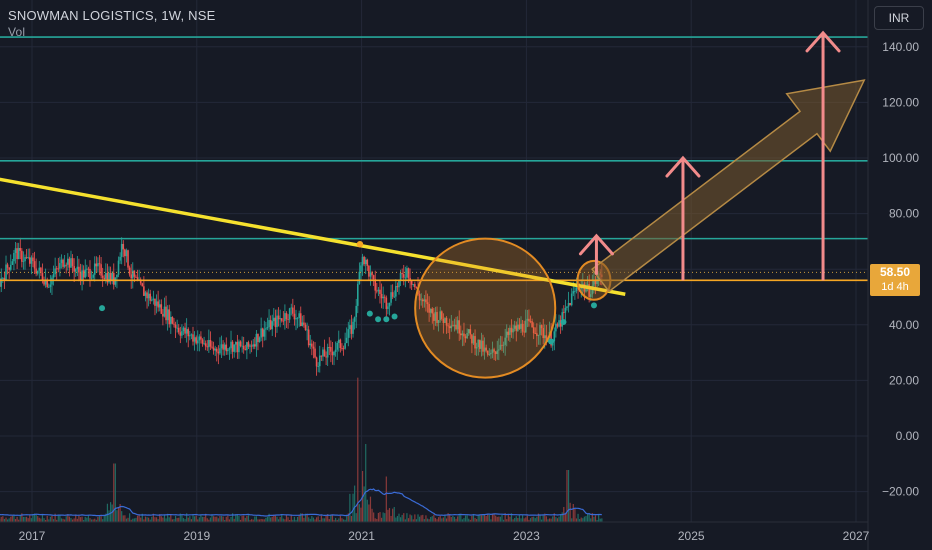  Describe the element at coordinates (17, 32) in the screenshot. I see `volume-label: Vol` at that location.